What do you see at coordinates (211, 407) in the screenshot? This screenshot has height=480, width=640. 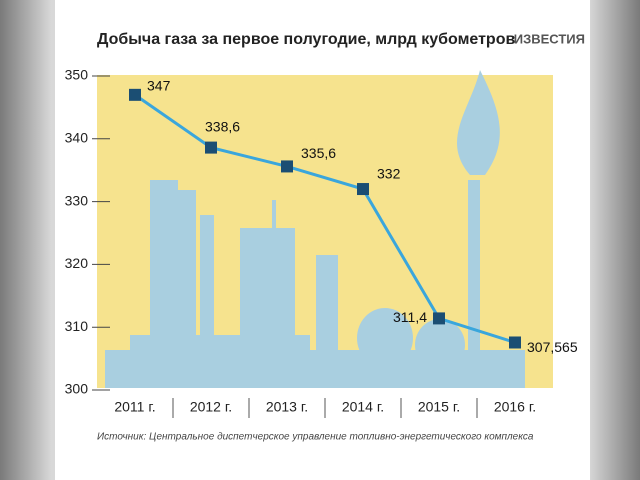 I see `x-tick-label: 2012 г.` at bounding box center [211, 407].